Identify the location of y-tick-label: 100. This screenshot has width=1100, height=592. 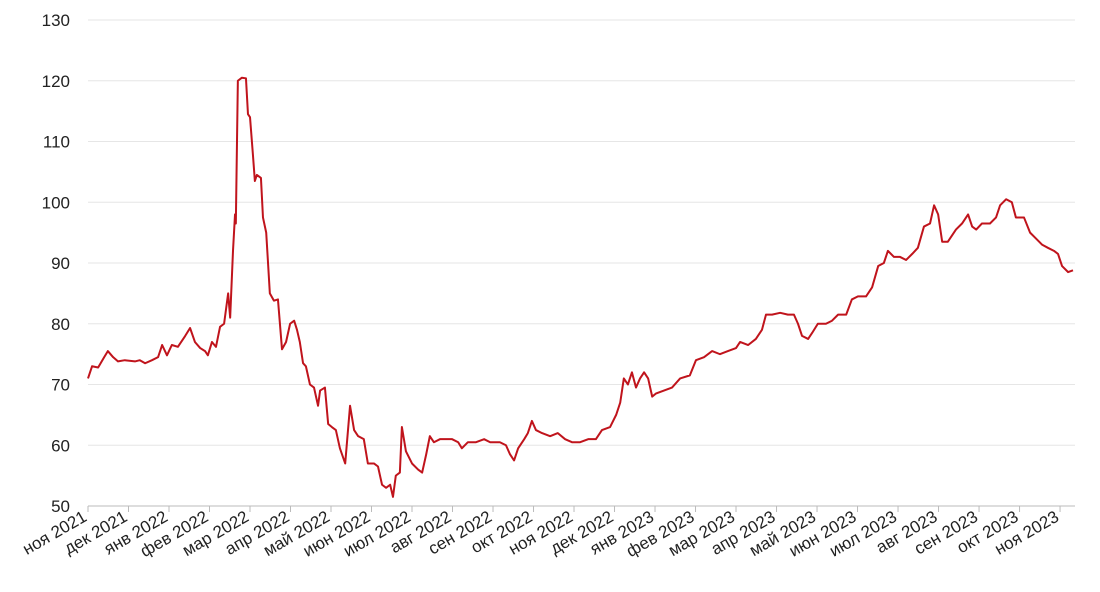
(56, 202).